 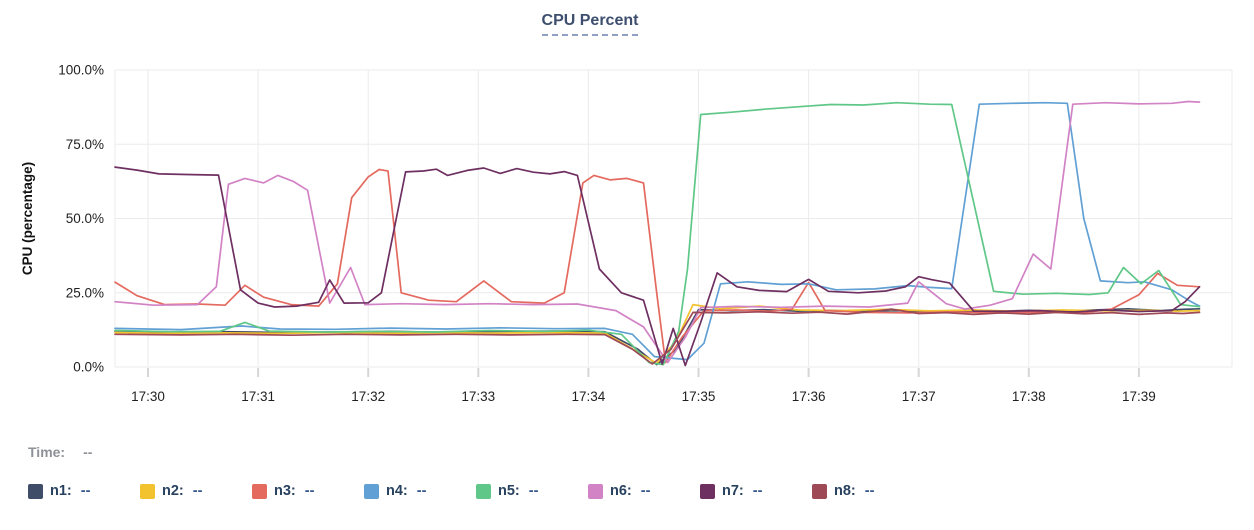 I want to click on time-label: Time:, so click(x=47, y=452).